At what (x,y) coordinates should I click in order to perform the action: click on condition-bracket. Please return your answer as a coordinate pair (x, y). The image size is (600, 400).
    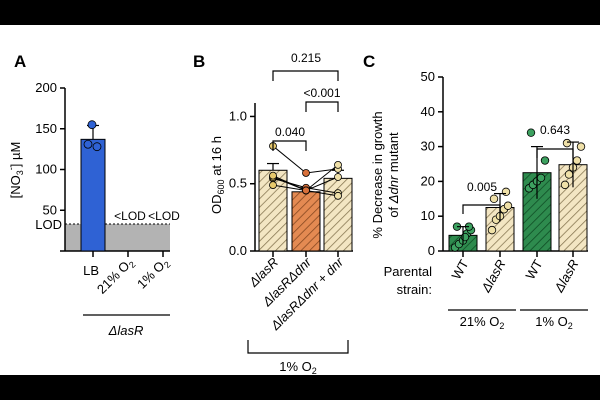
    Looking at the image, I should click on (298, 347).